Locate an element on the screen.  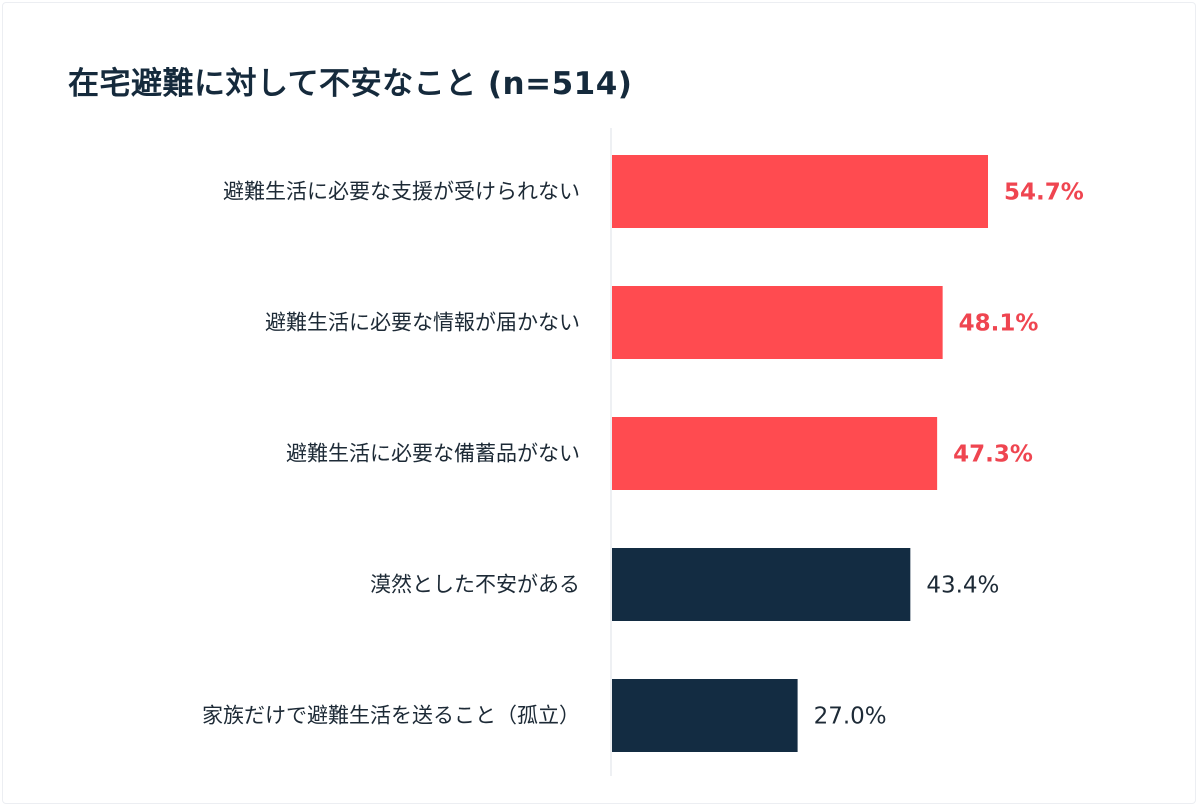
value-label: 54.7% is located at coordinates (1044, 193).